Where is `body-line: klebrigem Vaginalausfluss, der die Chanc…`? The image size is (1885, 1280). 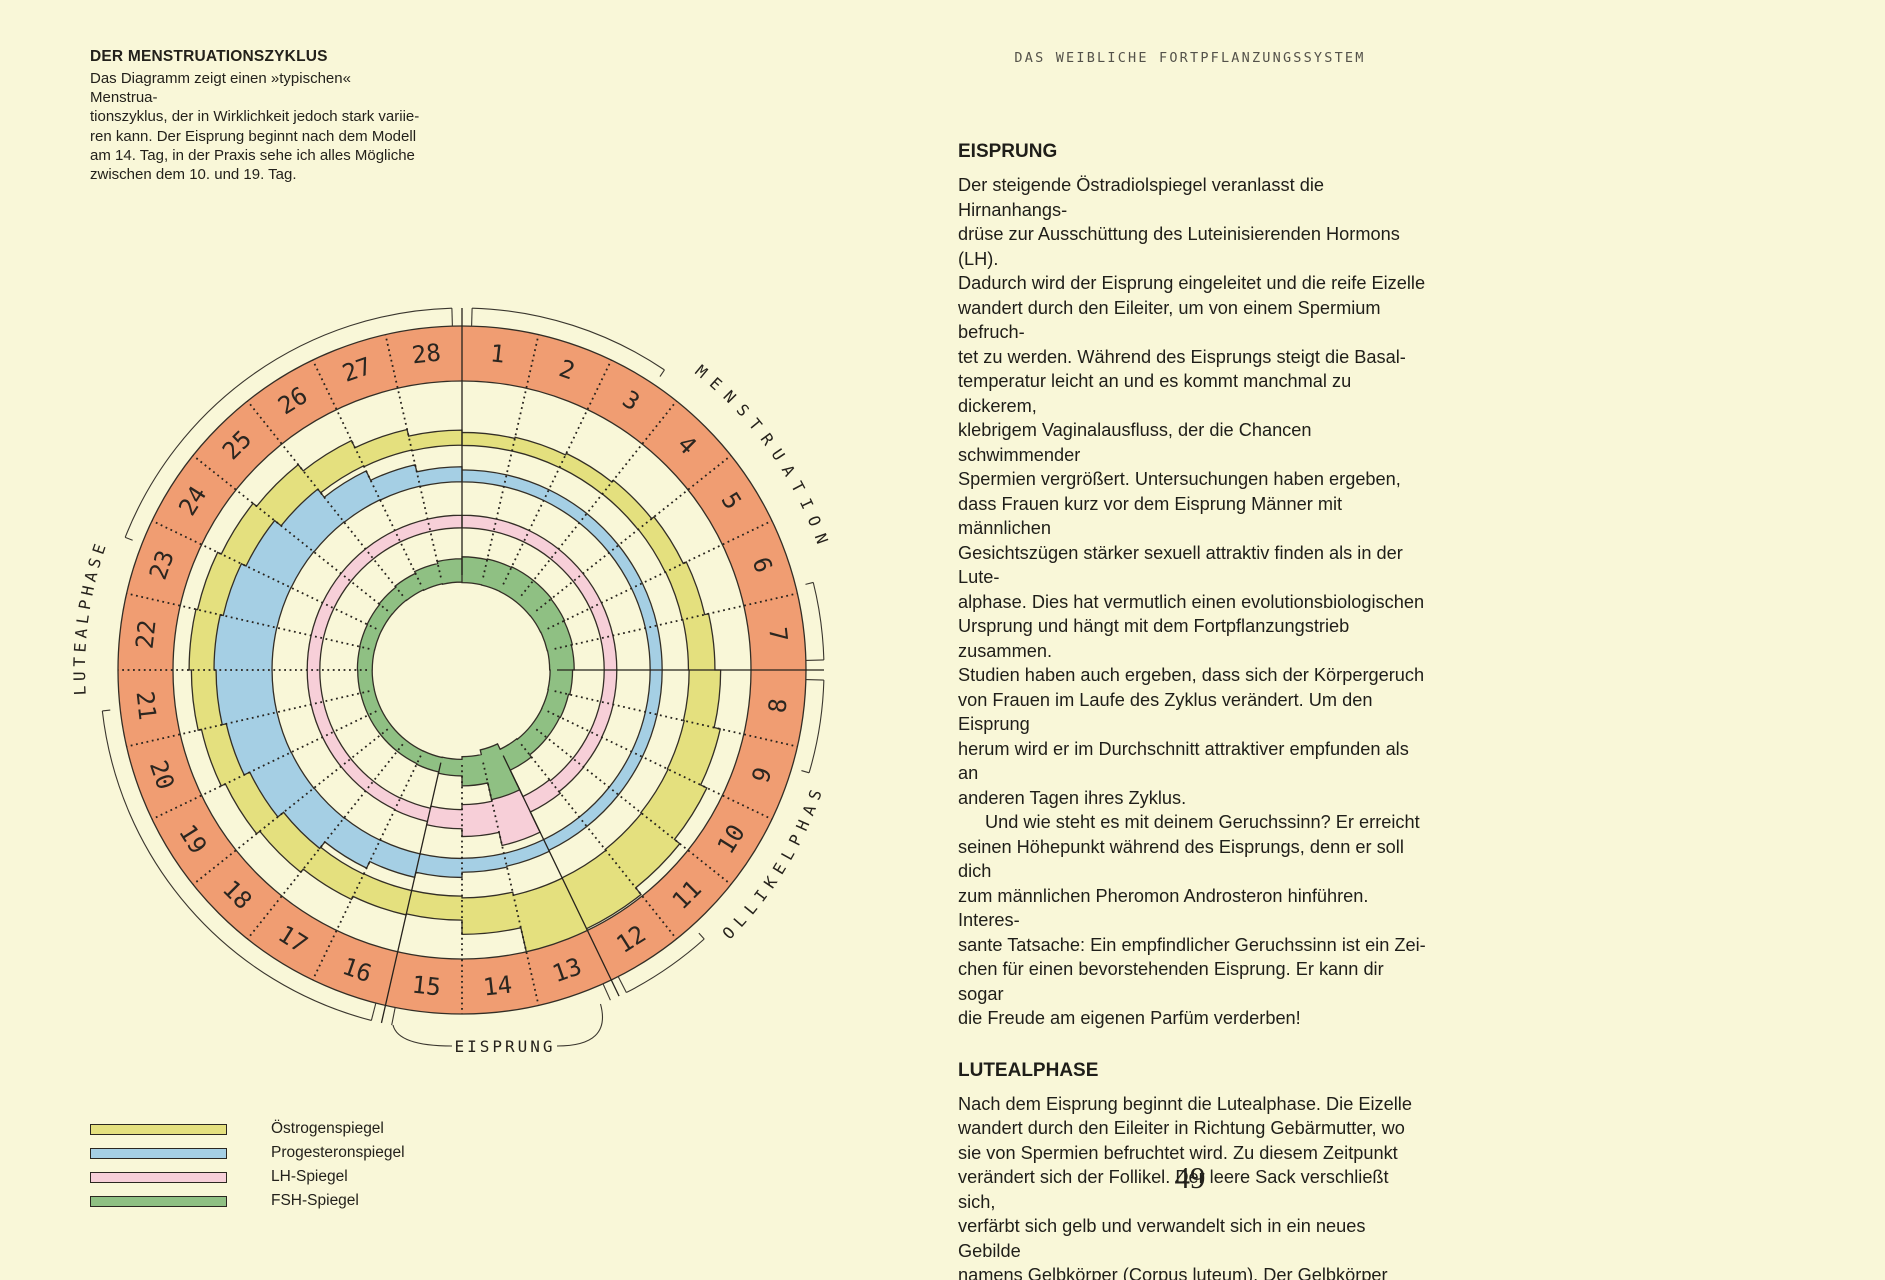 body-line: klebrigem Vaginalausfluss, der die Chanc… is located at coordinates (1135, 442).